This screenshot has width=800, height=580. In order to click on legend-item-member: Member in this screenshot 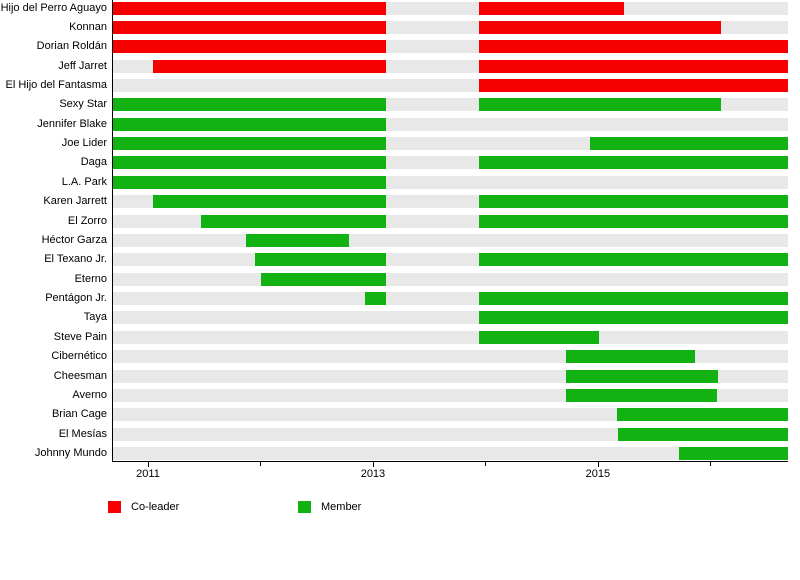, I will do `click(329, 507)`.